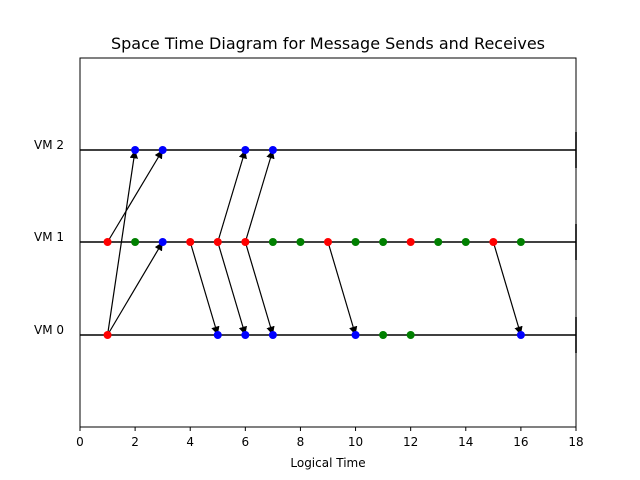 This screenshot has height=480, width=640. I want to click on lane-label: VM 2, so click(49, 145).